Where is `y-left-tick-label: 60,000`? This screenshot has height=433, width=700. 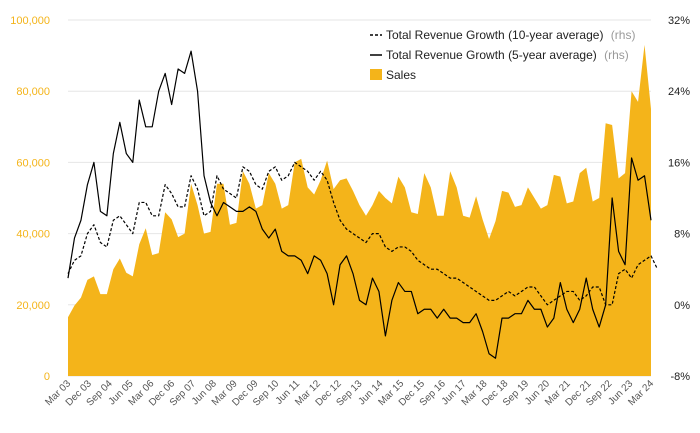
y-left-tick-label: 60,000 is located at coordinates (33, 163).